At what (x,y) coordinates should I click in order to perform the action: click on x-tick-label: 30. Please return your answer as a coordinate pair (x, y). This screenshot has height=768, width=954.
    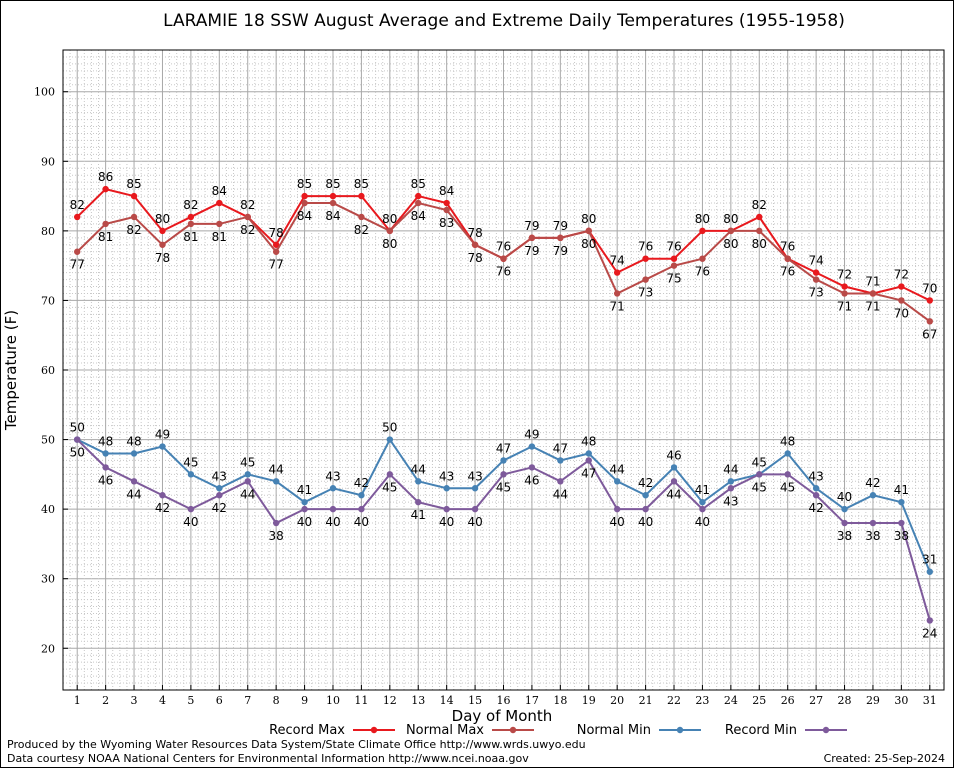
    Looking at the image, I should click on (901, 700).